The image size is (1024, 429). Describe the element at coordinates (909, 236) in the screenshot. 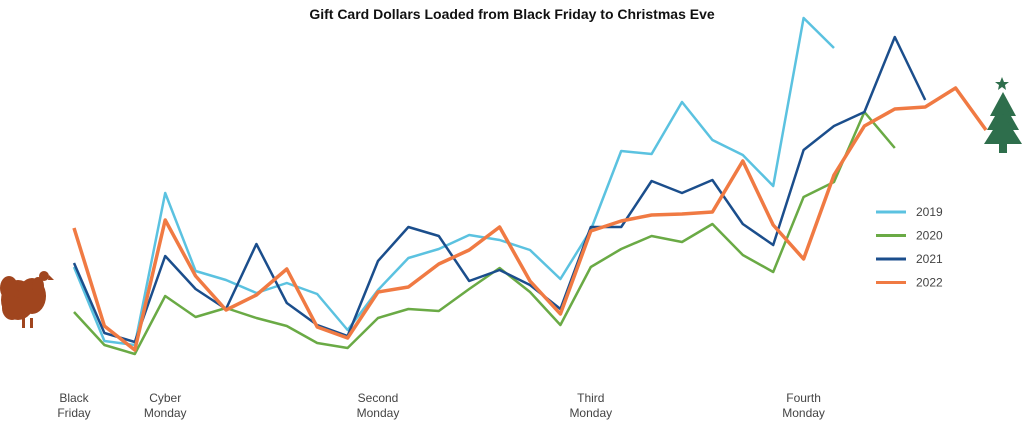

I see `legend-entry-2020: 2020` at that location.